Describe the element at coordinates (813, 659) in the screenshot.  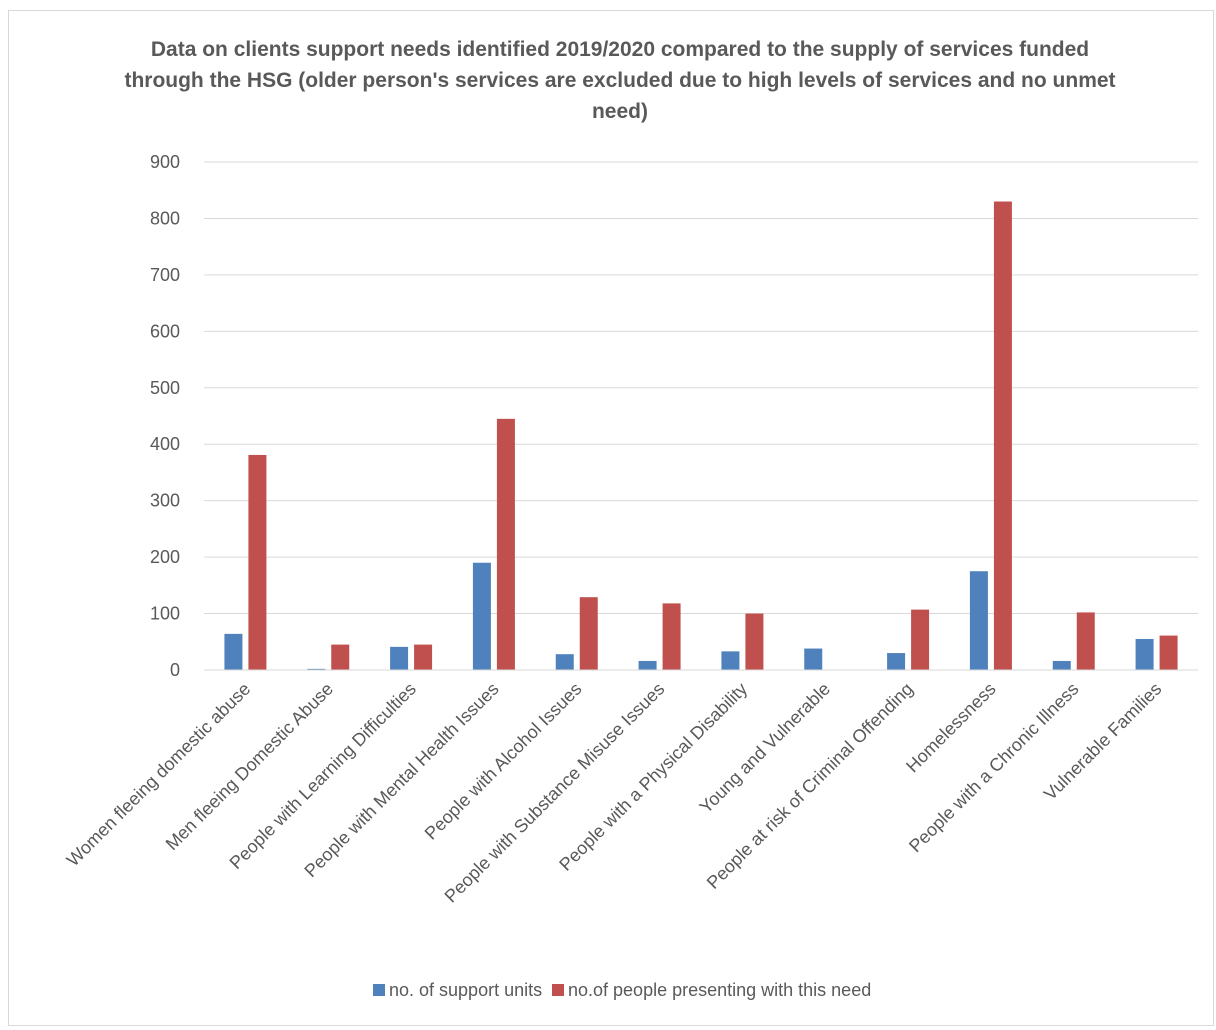
I see `bar-no-of-support-units-young-and-vulnerable` at that location.